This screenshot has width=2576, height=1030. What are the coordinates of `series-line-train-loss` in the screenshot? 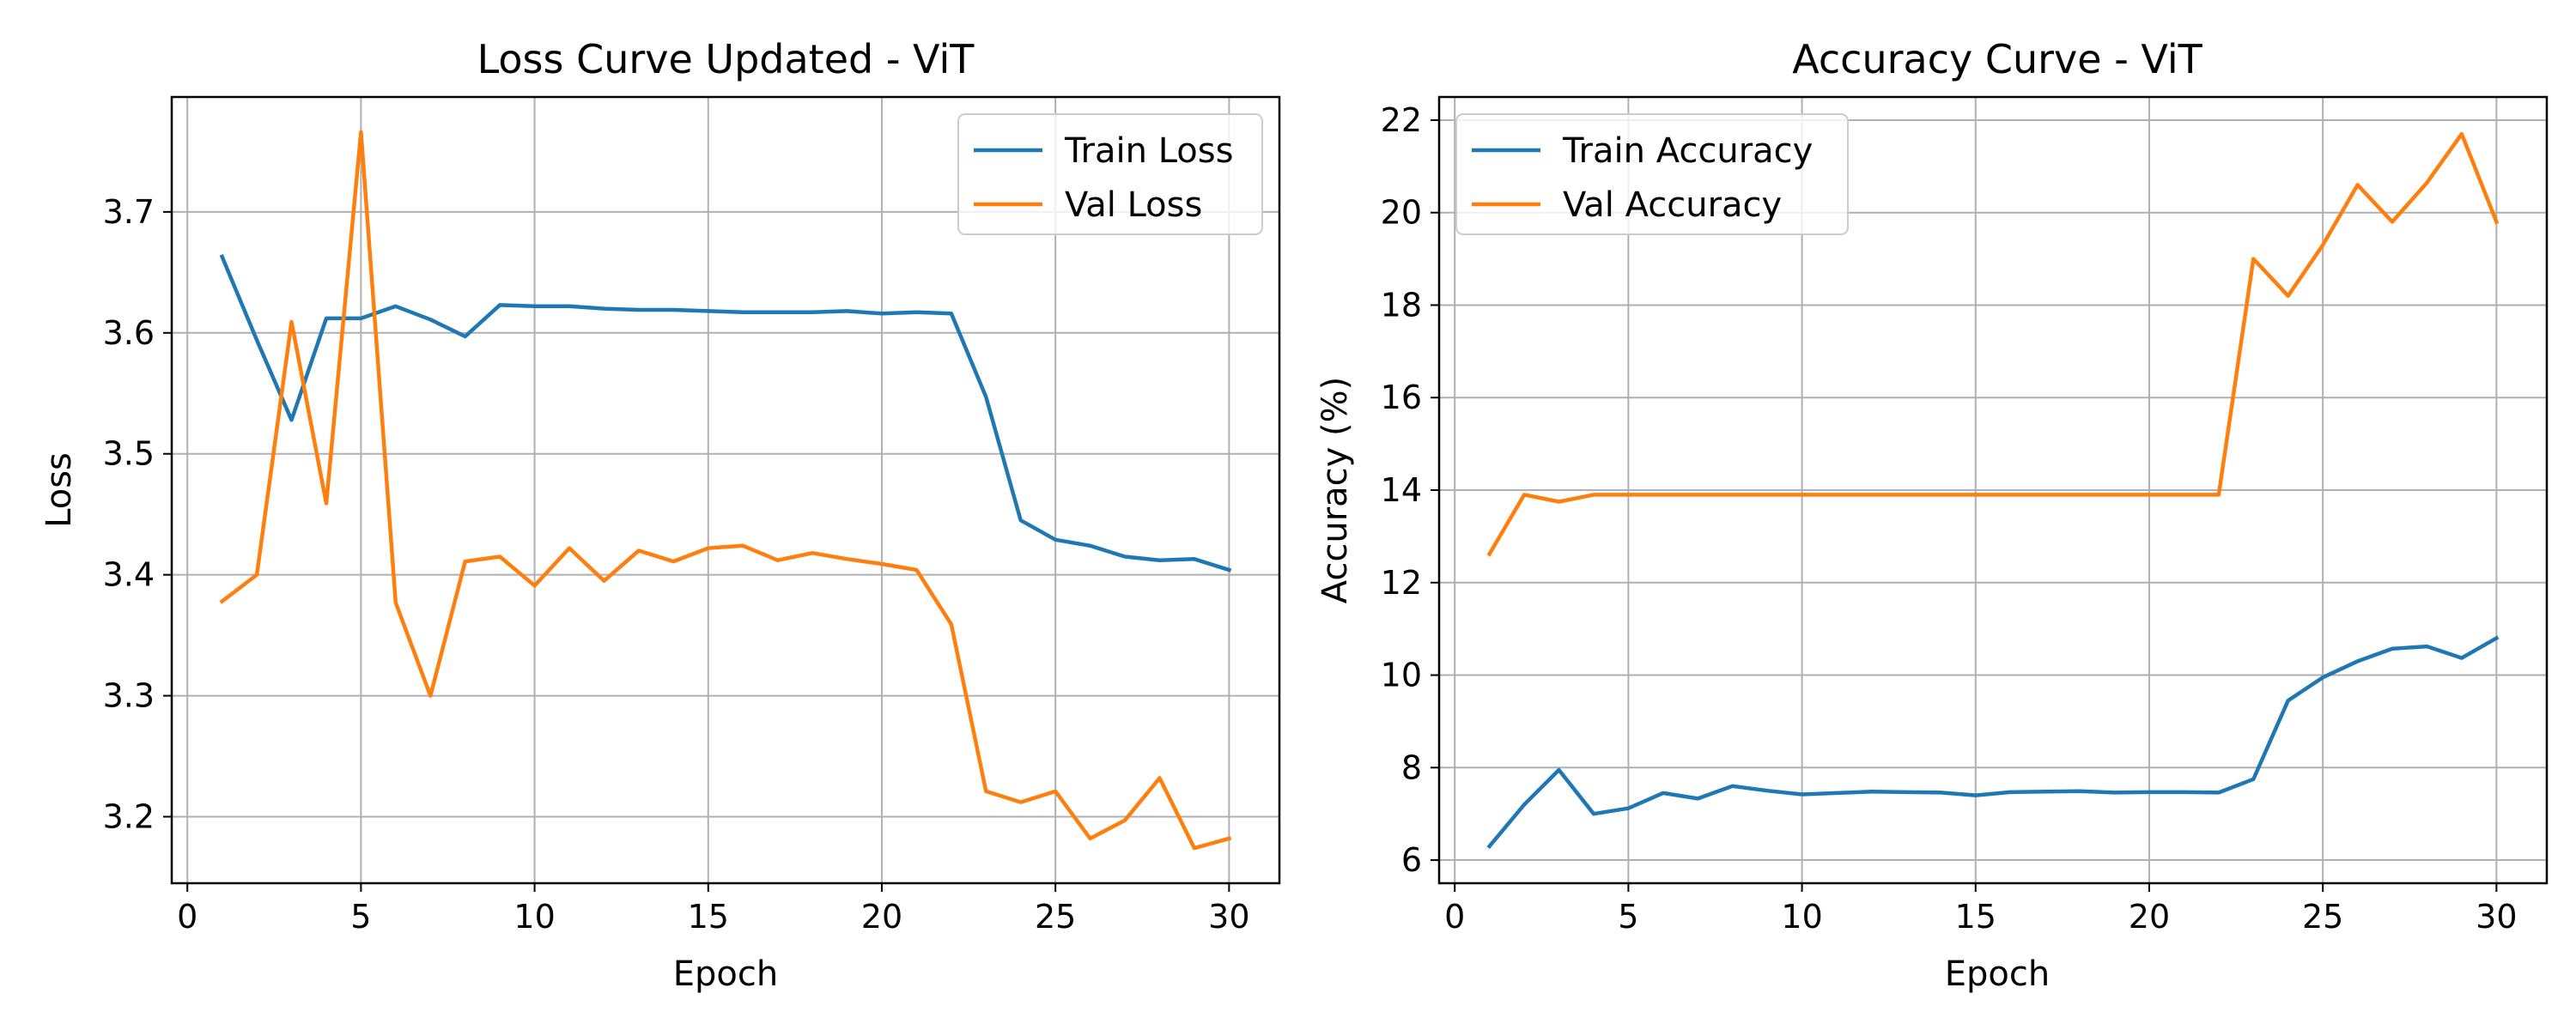 It's located at (726, 413).